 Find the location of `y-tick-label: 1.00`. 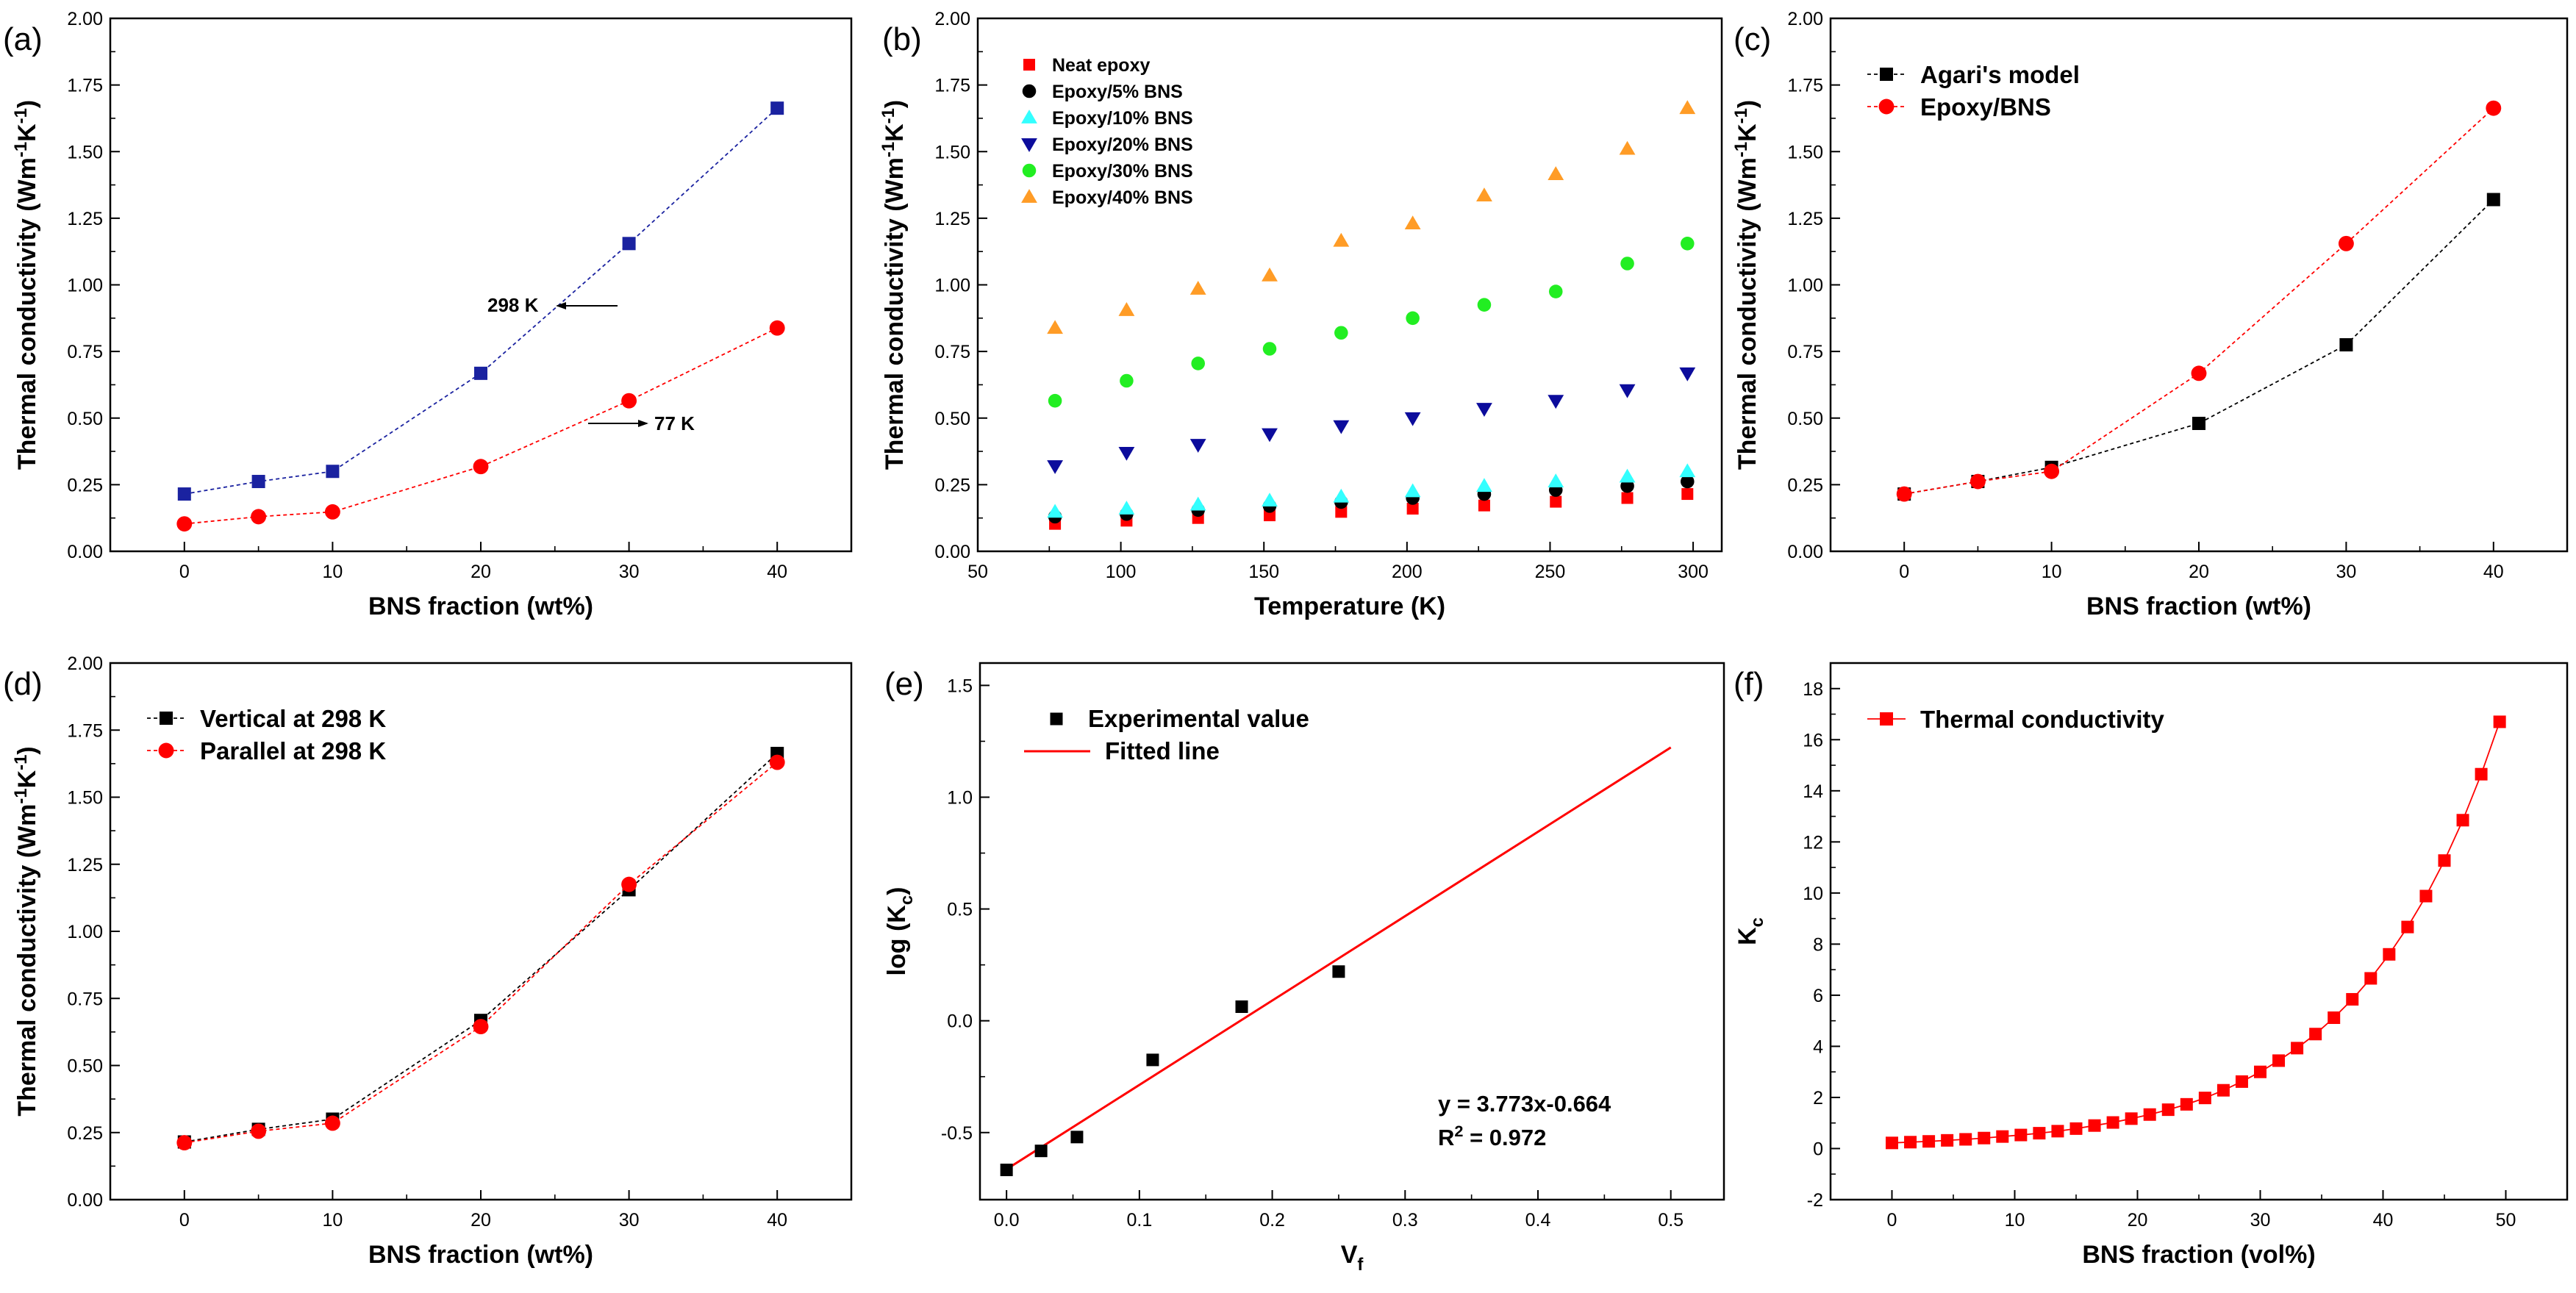

y-tick-label: 1.00 is located at coordinates (1805, 286).